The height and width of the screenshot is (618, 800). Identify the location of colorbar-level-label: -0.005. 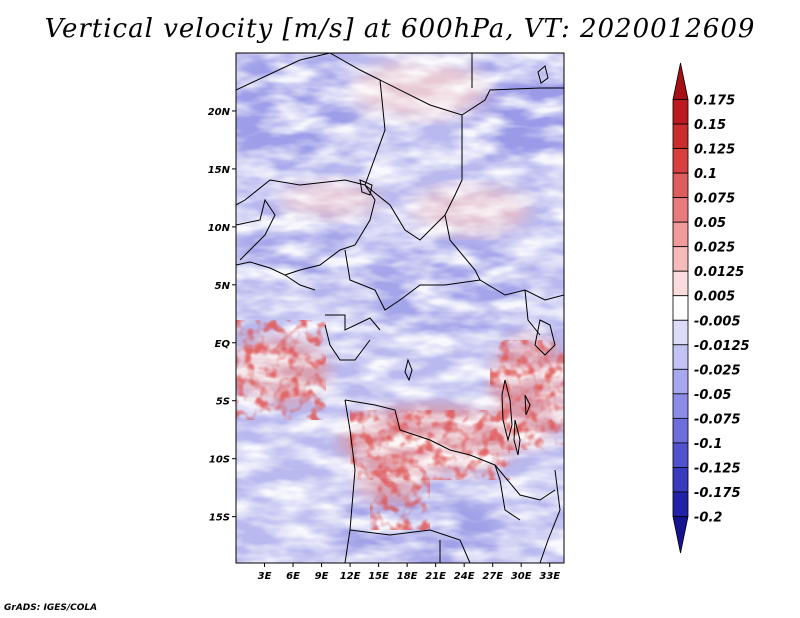
(717, 321).